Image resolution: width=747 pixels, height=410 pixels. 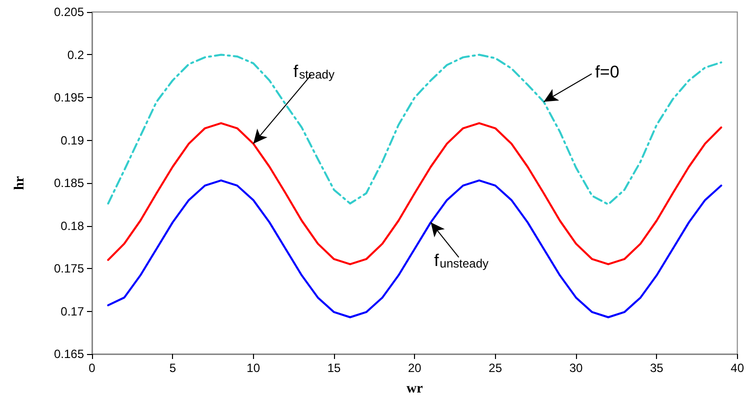 What do you see at coordinates (414, 389) in the screenshot?
I see `x-axis-title: wr` at bounding box center [414, 389].